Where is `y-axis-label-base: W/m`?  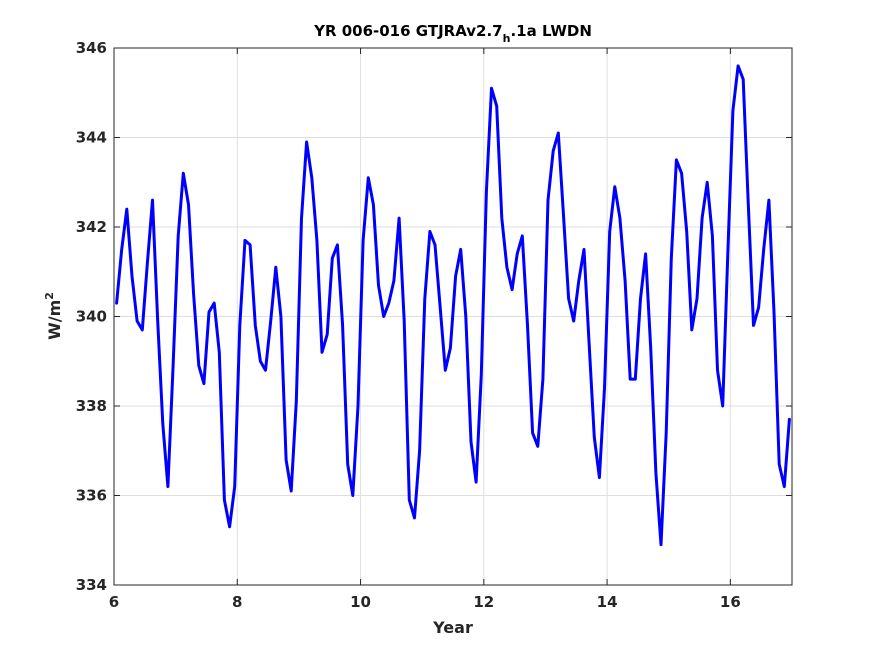
y-axis-label-base: W/m is located at coordinates (54, 320).